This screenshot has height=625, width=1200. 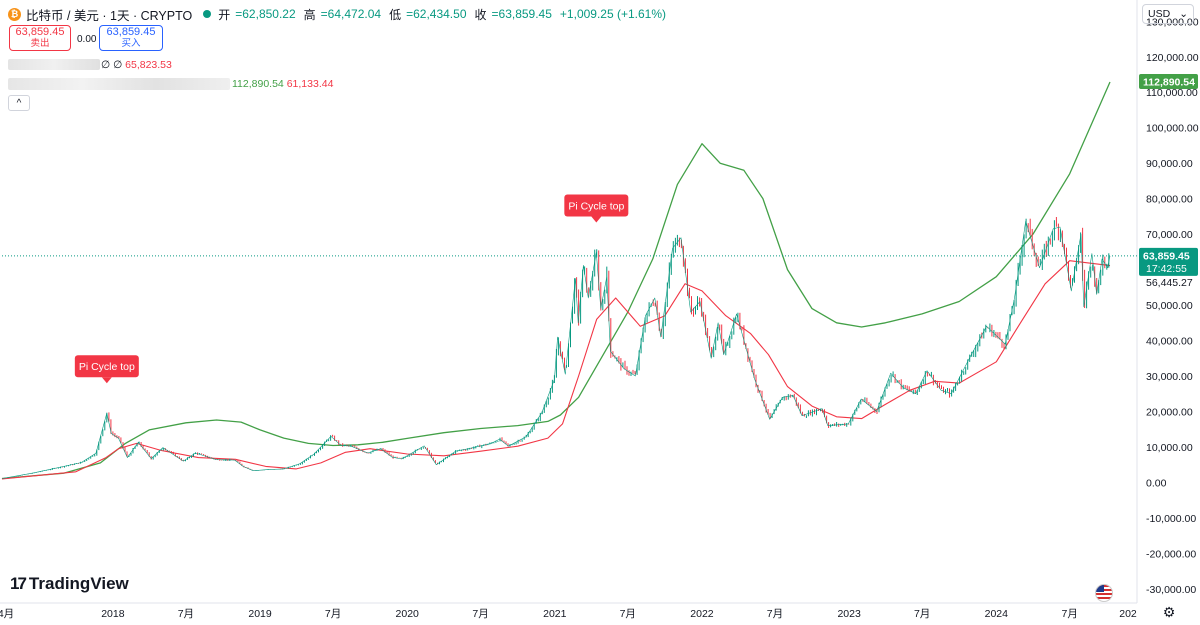 What do you see at coordinates (113, 614) in the screenshot?
I see `x-tick-label: 2018` at bounding box center [113, 614].